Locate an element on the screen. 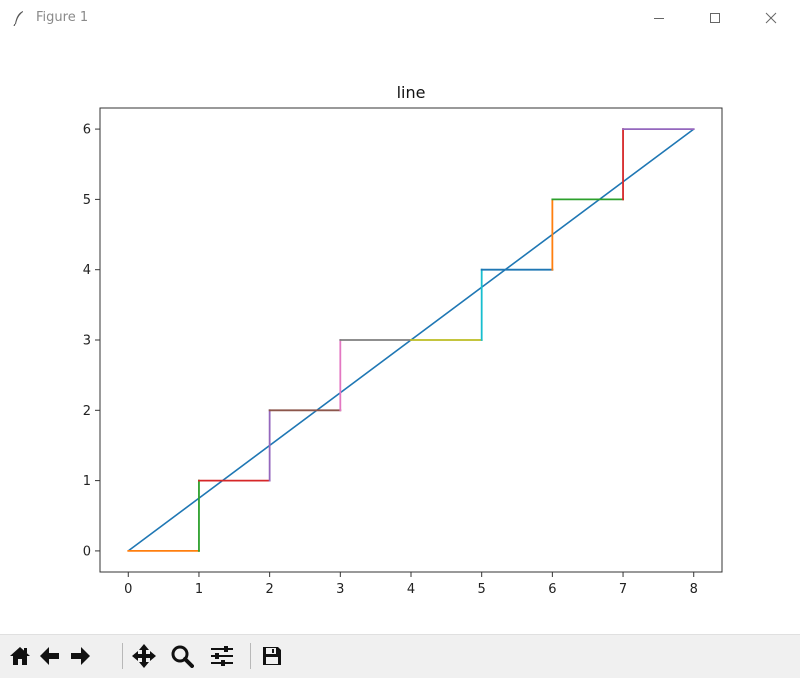 Image resolution: width=800 pixels, height=678 pixels. pan-button is located at coordinates (144, 656).